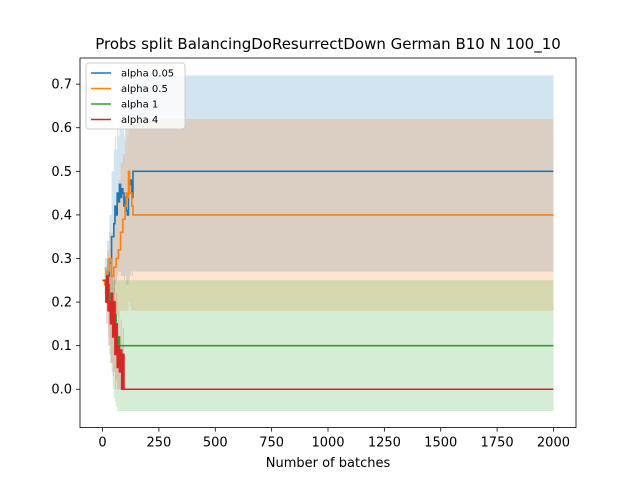 This screenshot has height=480, width=640. Describe the element at coordinates (158, 443) in the screenshot. I see `x-tick-label: 250` at that location.